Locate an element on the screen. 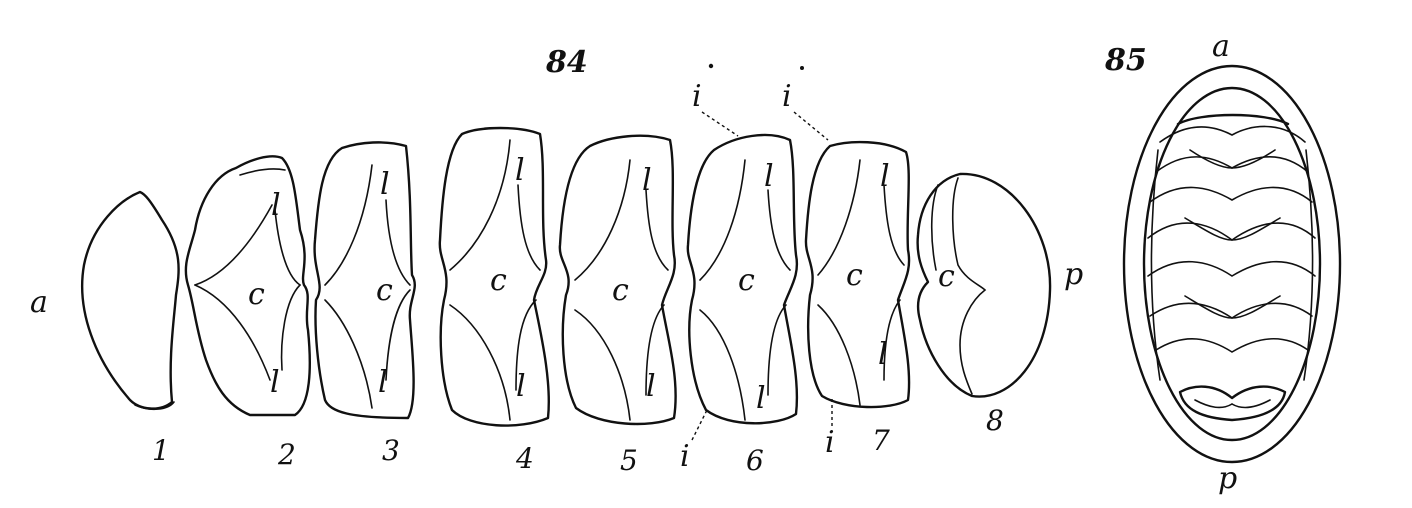  valve-4: l c l 4 is located at coordinates (494, 300).